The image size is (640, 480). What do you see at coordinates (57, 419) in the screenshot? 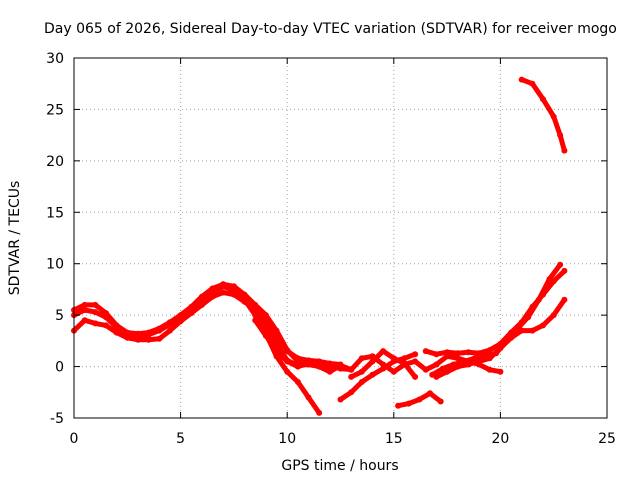
I see `y-tick-label: -5` at bounding box center [57, 419].